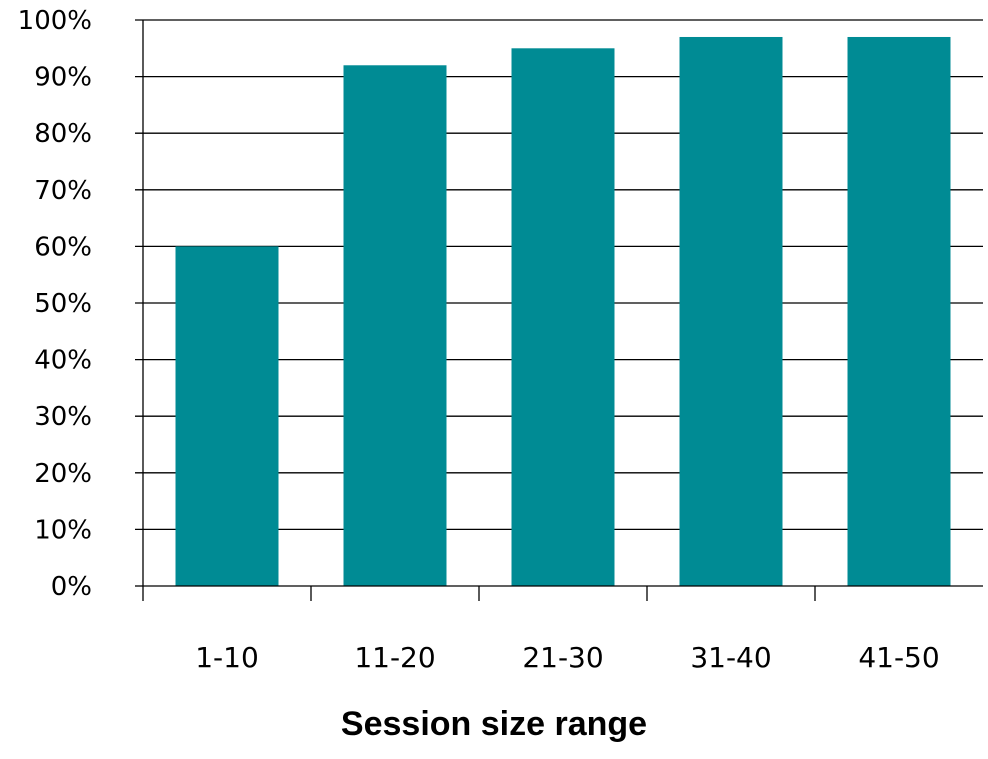 The image size is (988, 759). Describe the element at coordinates (494, 724) in the screenshot. I see `x-axis-title: Session size range` at that location.